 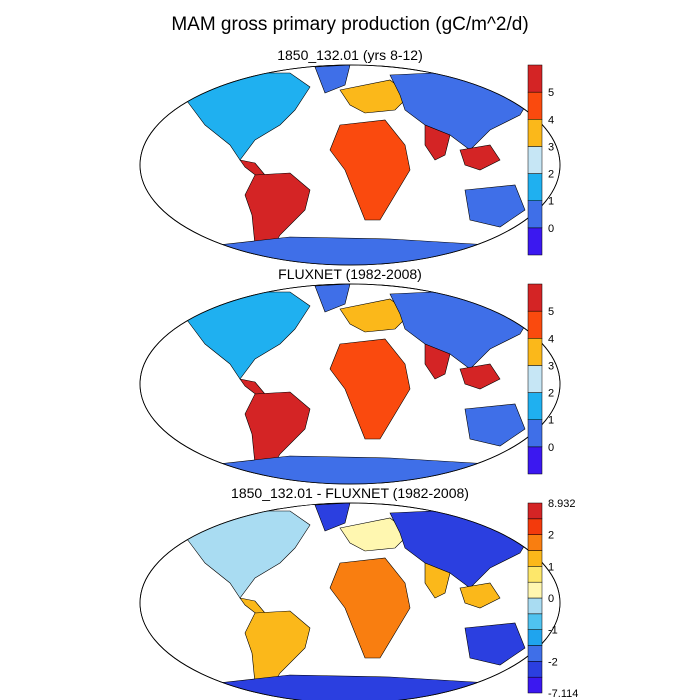 I want to click on figure-title: MAM gross primary production (gC/m^2/d), so click(x=350, y=24).